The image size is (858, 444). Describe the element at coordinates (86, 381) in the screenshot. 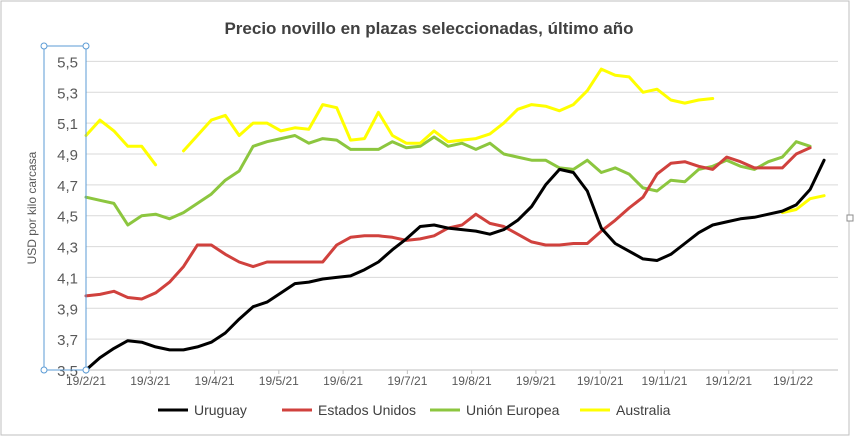

I see `x-tick-label: 19/2/21` at that location.